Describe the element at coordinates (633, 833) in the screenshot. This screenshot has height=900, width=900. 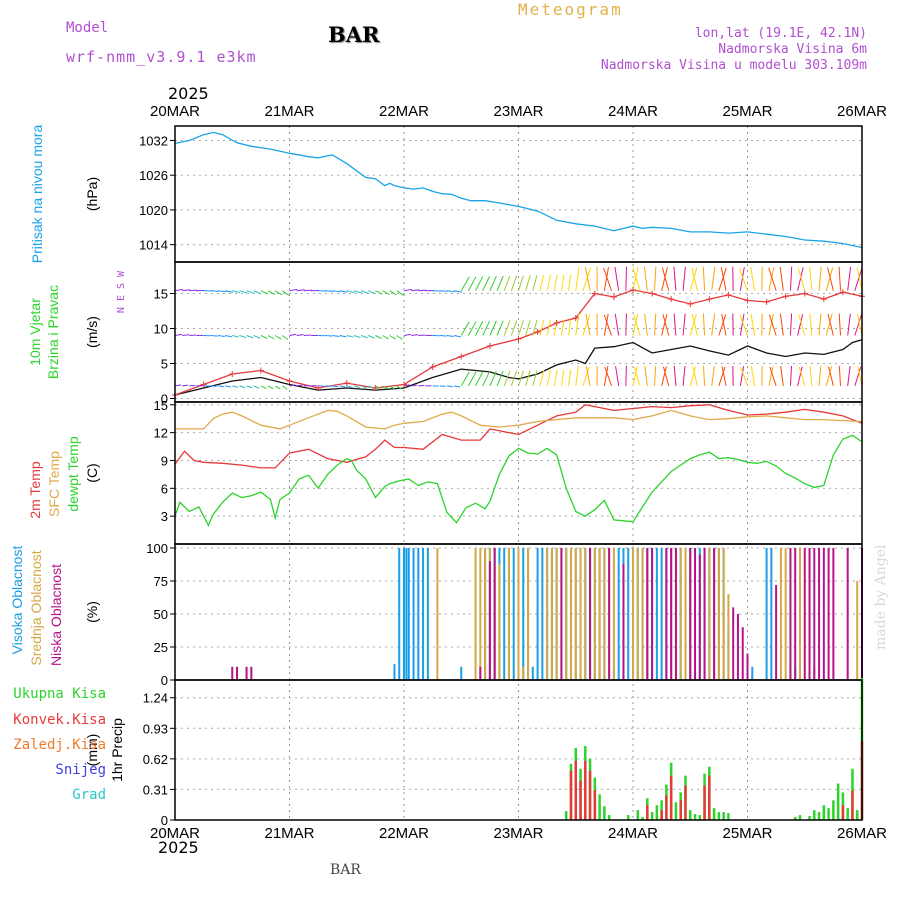
I see `time-label-bottom: 24MAR` at that location.